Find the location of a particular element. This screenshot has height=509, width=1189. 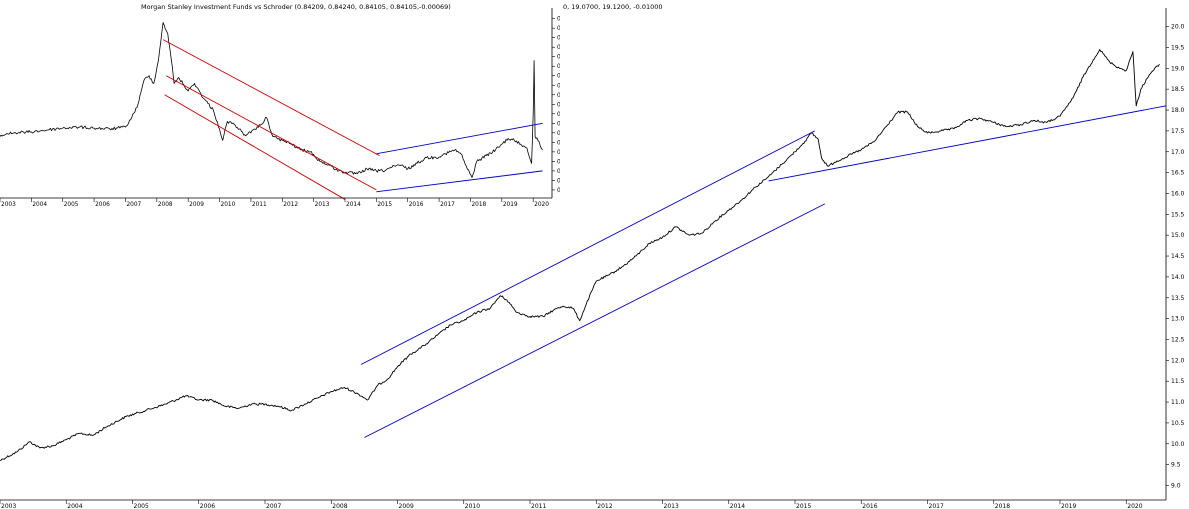

chart-0-y-tick-label-4: 11.0 is located at coordinates (1178, 402).